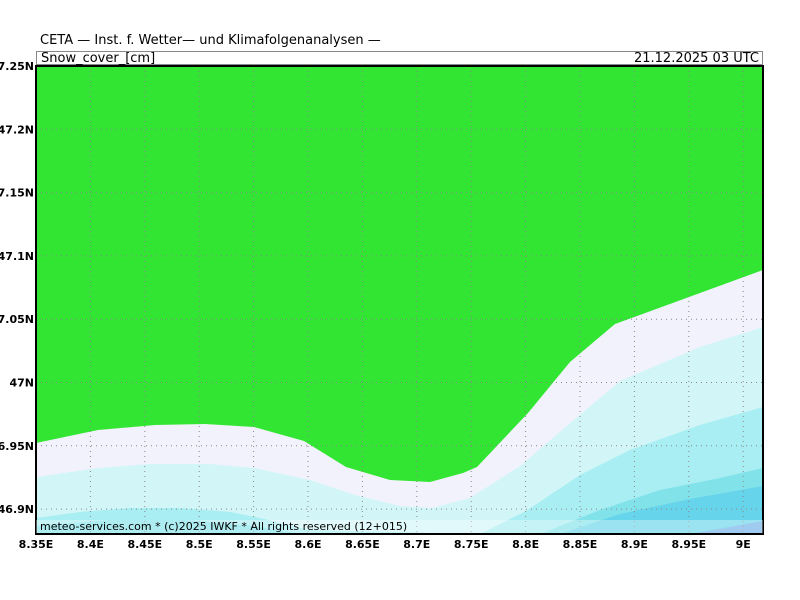 Image resolution: width=800 pixels, height=600 pixels. What do you see at coordinates (399, 58) in the screenshot?
I see `header-bar: Snow_cover_[cm] 21.12.2025 03 UTC` at bounding box center [399, 58].